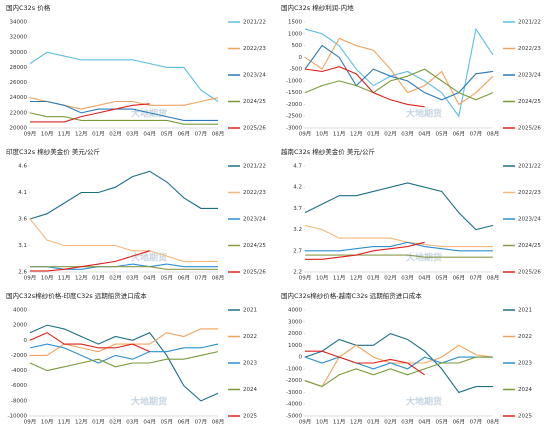  Describe the element at coordinates (294, 369) in the screenshot. I see `y-tick-label: -1000` at that location.